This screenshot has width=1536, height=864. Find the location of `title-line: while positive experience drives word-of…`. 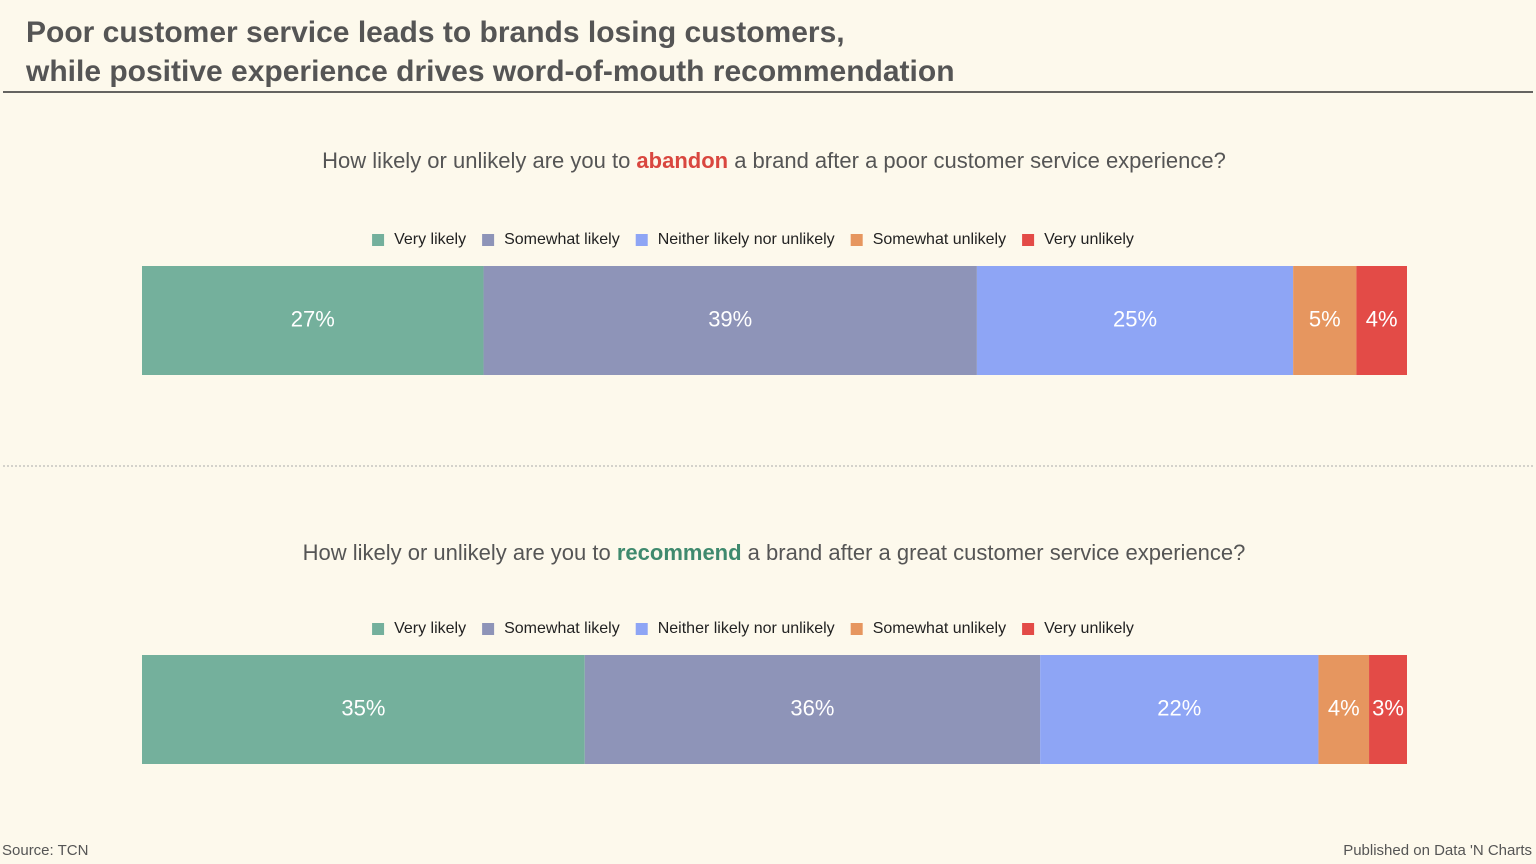

title-line: while positive experience drives word-of… is located at coordinates (490, 71).